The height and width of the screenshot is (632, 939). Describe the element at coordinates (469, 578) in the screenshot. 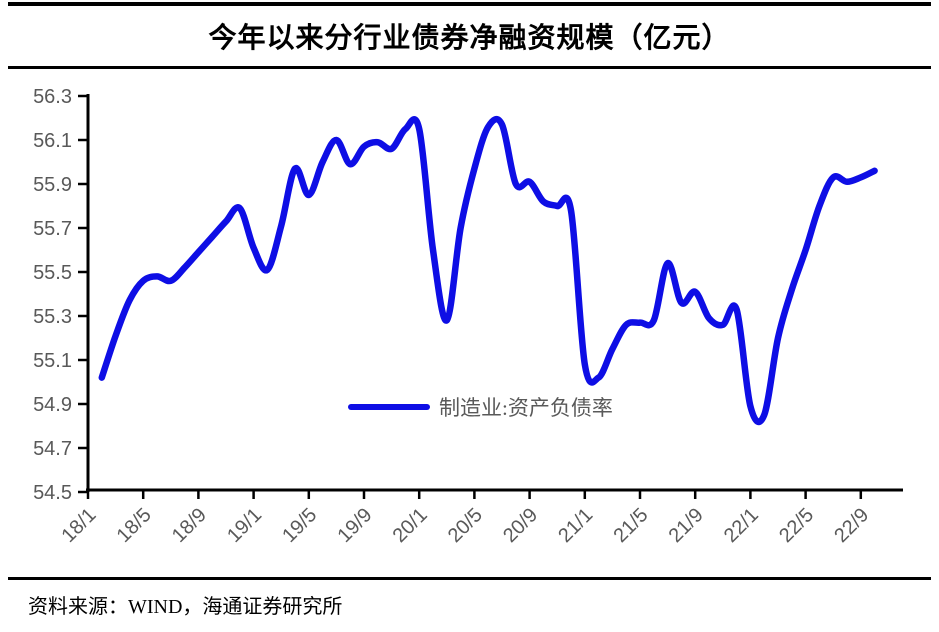

I see `footer-divider-rule` at that location.